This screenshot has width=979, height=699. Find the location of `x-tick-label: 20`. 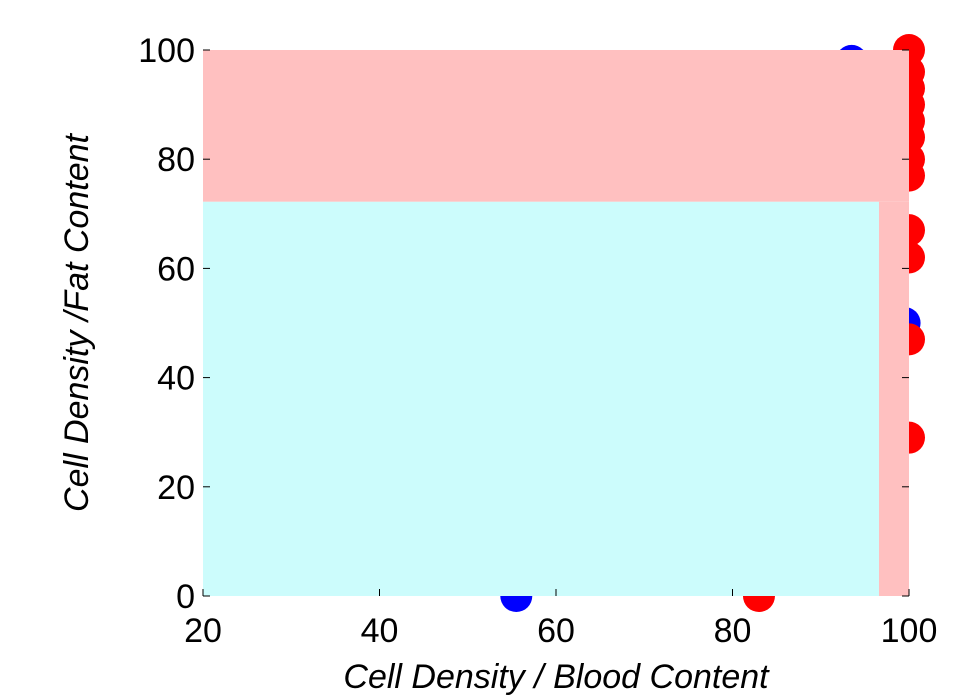

x-tick-label: 20 is located at coordinates (203, 631).